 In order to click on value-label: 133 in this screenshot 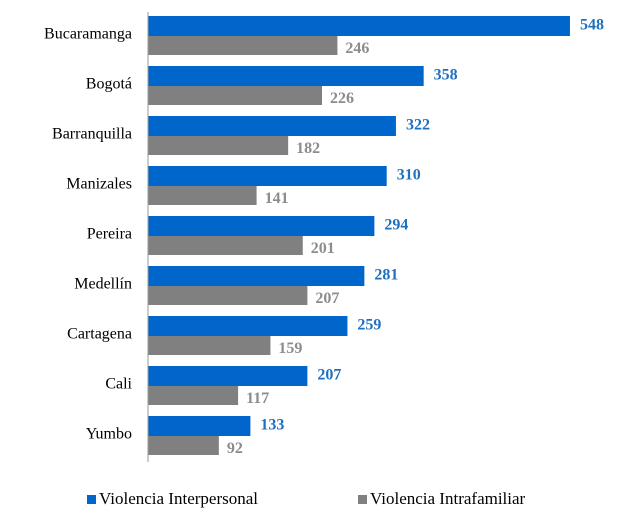, I will do `click(272, 425)`.